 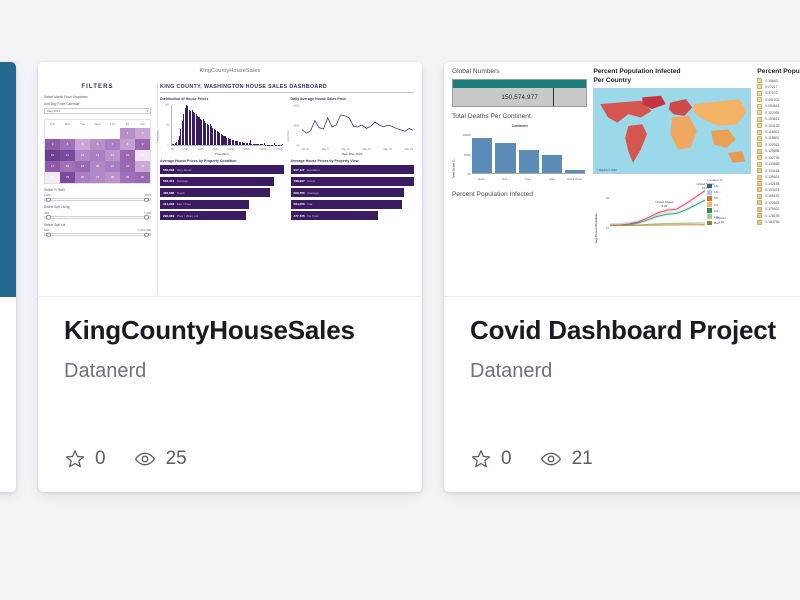 What do you see at coordinates (778, 164) in the screenshot?
I see `scale-item: 0.133668` at bounding box center [778, 164].